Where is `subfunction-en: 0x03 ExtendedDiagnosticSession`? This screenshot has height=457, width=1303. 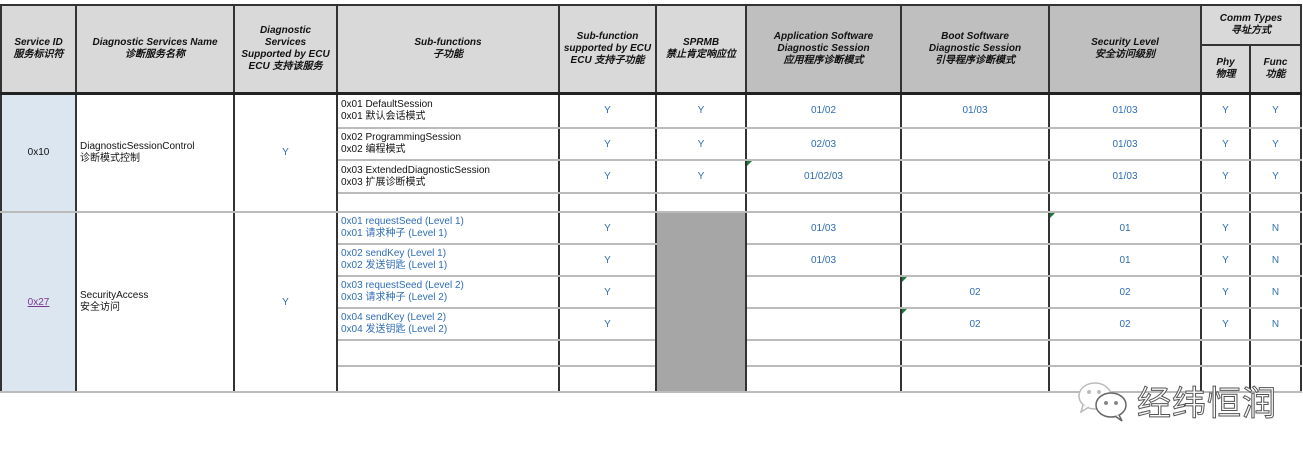
subfunction-en: 0x03 ExtendedDiagnosticSession is located at coordinates (415, 170).